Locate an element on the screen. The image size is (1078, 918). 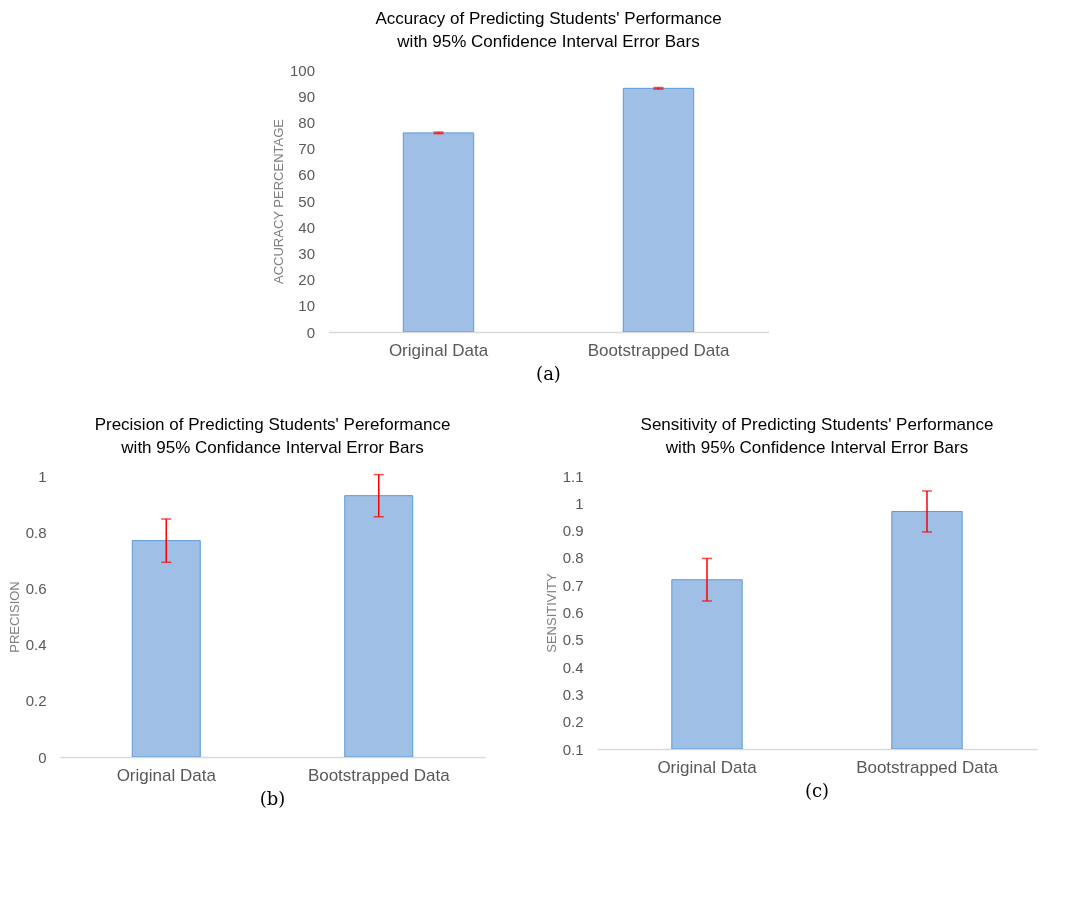
y-axis-title: SENSITIVITY is located at coordinates (551, 612).